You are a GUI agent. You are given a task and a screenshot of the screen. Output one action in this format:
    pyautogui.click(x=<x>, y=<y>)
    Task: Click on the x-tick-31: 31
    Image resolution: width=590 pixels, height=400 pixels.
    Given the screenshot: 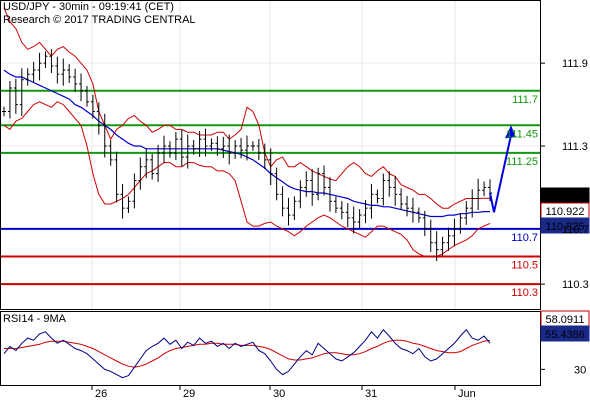 What is the action you would take?
    pyautogui.click(x=371, y=394)
    